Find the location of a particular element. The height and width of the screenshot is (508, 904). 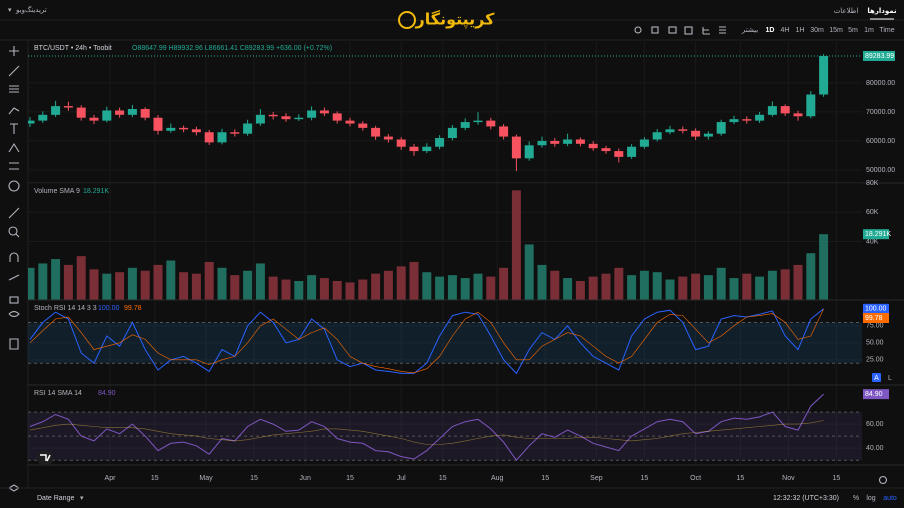

y-tick-label: 60K is located at coordinates (872, 212).